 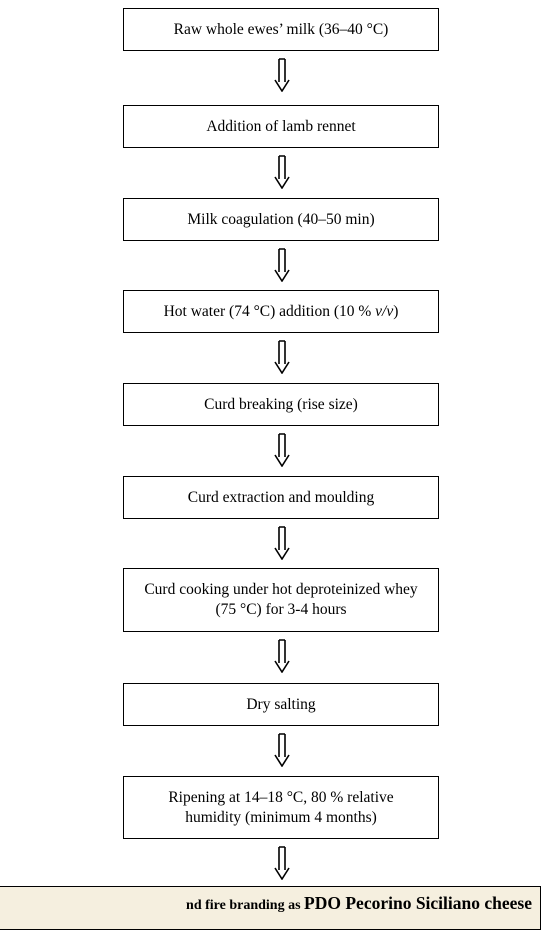 I want to click on step-label: Dry salting, so click(x=281, y=704).